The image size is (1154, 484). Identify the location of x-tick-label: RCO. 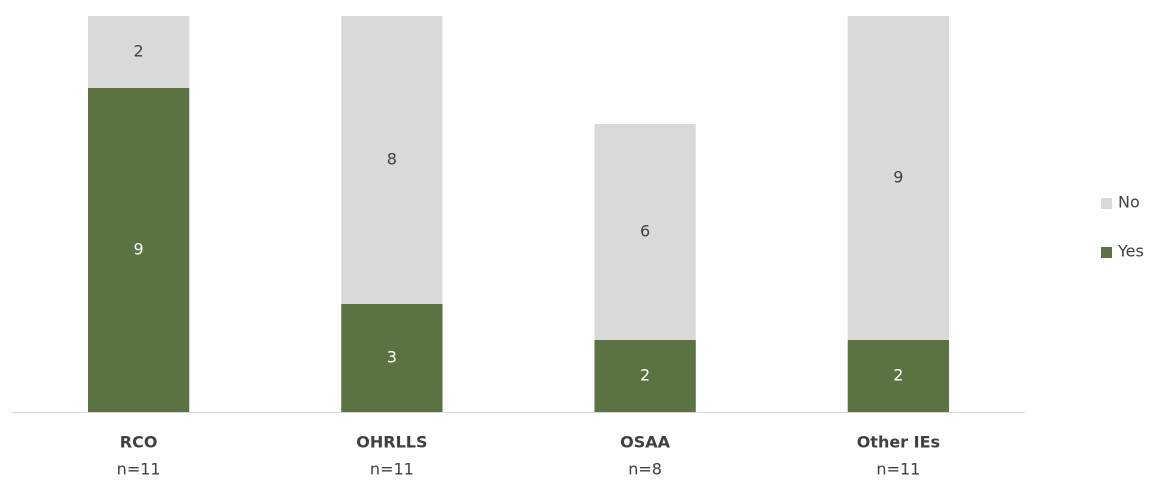
(139, 442).